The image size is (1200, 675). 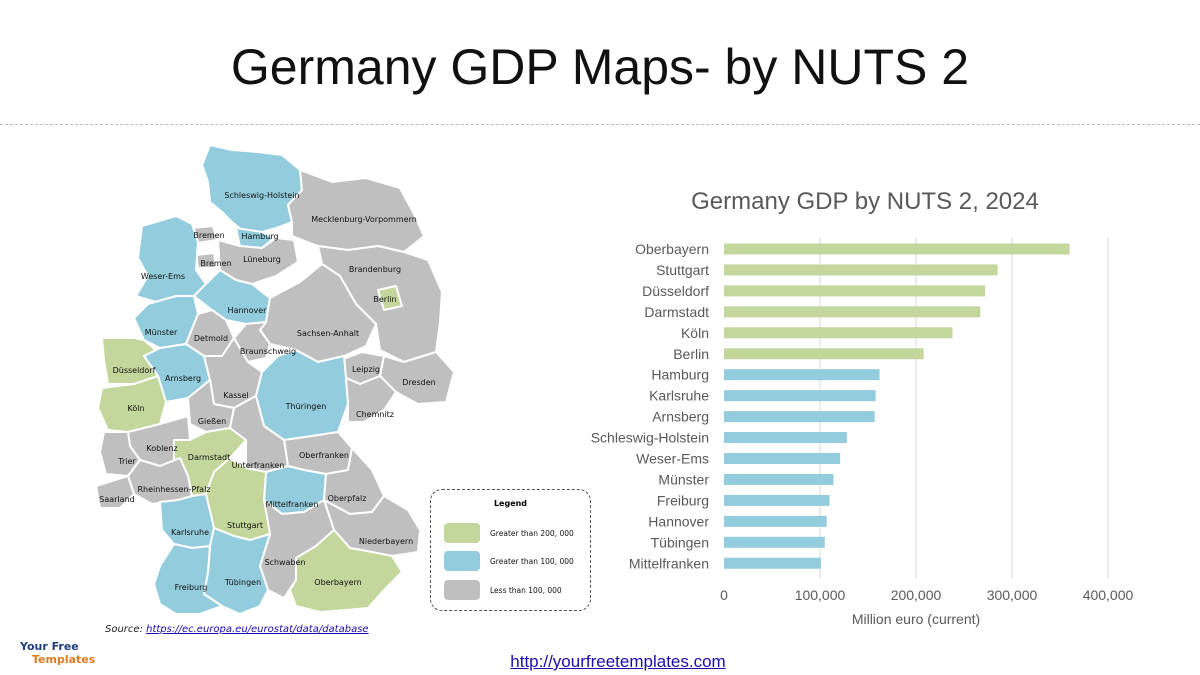 I want to click on bar-freiburg, so click(x=777, y=500).